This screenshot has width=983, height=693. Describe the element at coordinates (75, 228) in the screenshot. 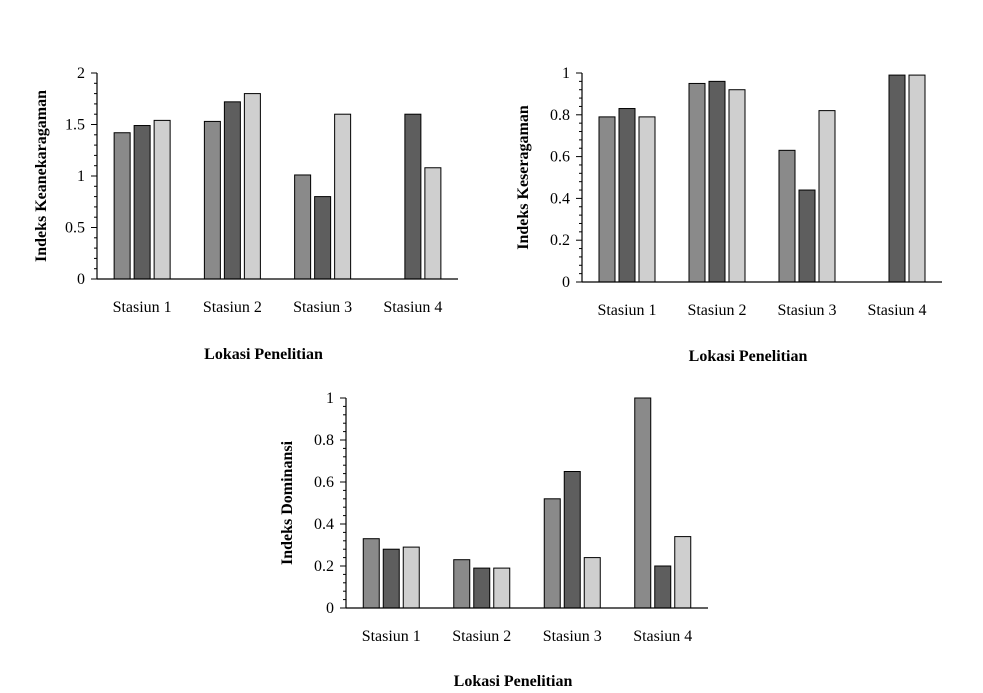

I see `y-tick-label: 0.5` at that location.